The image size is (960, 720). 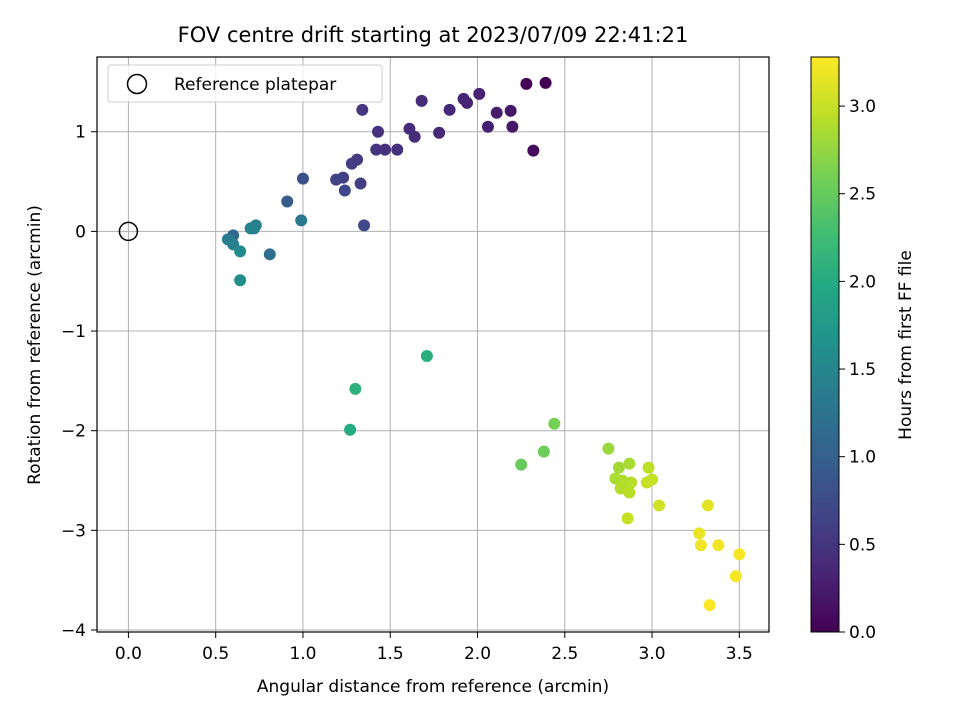 I want to click on colorbar-label: Hours from first FF file, so click(x=906, y=345).